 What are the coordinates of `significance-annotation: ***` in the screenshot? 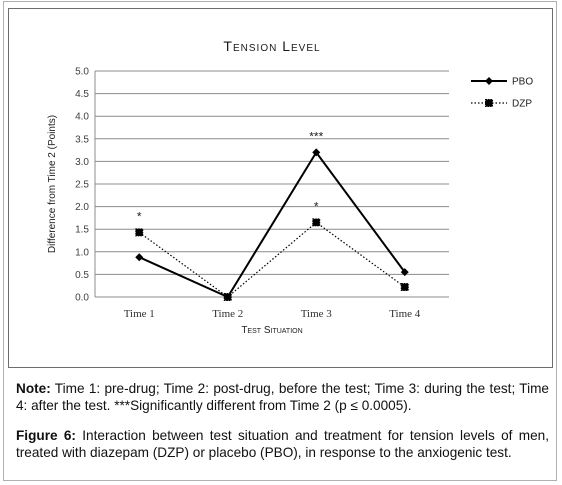 It's located at (316, 136).